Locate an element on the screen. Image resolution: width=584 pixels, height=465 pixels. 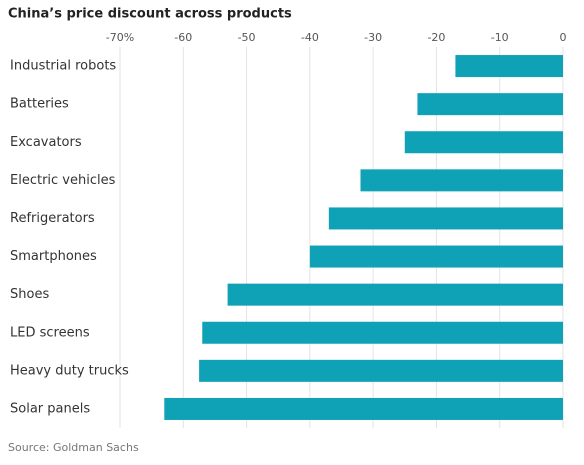
category-label: Smartphones is located at coordinates (53, 256).